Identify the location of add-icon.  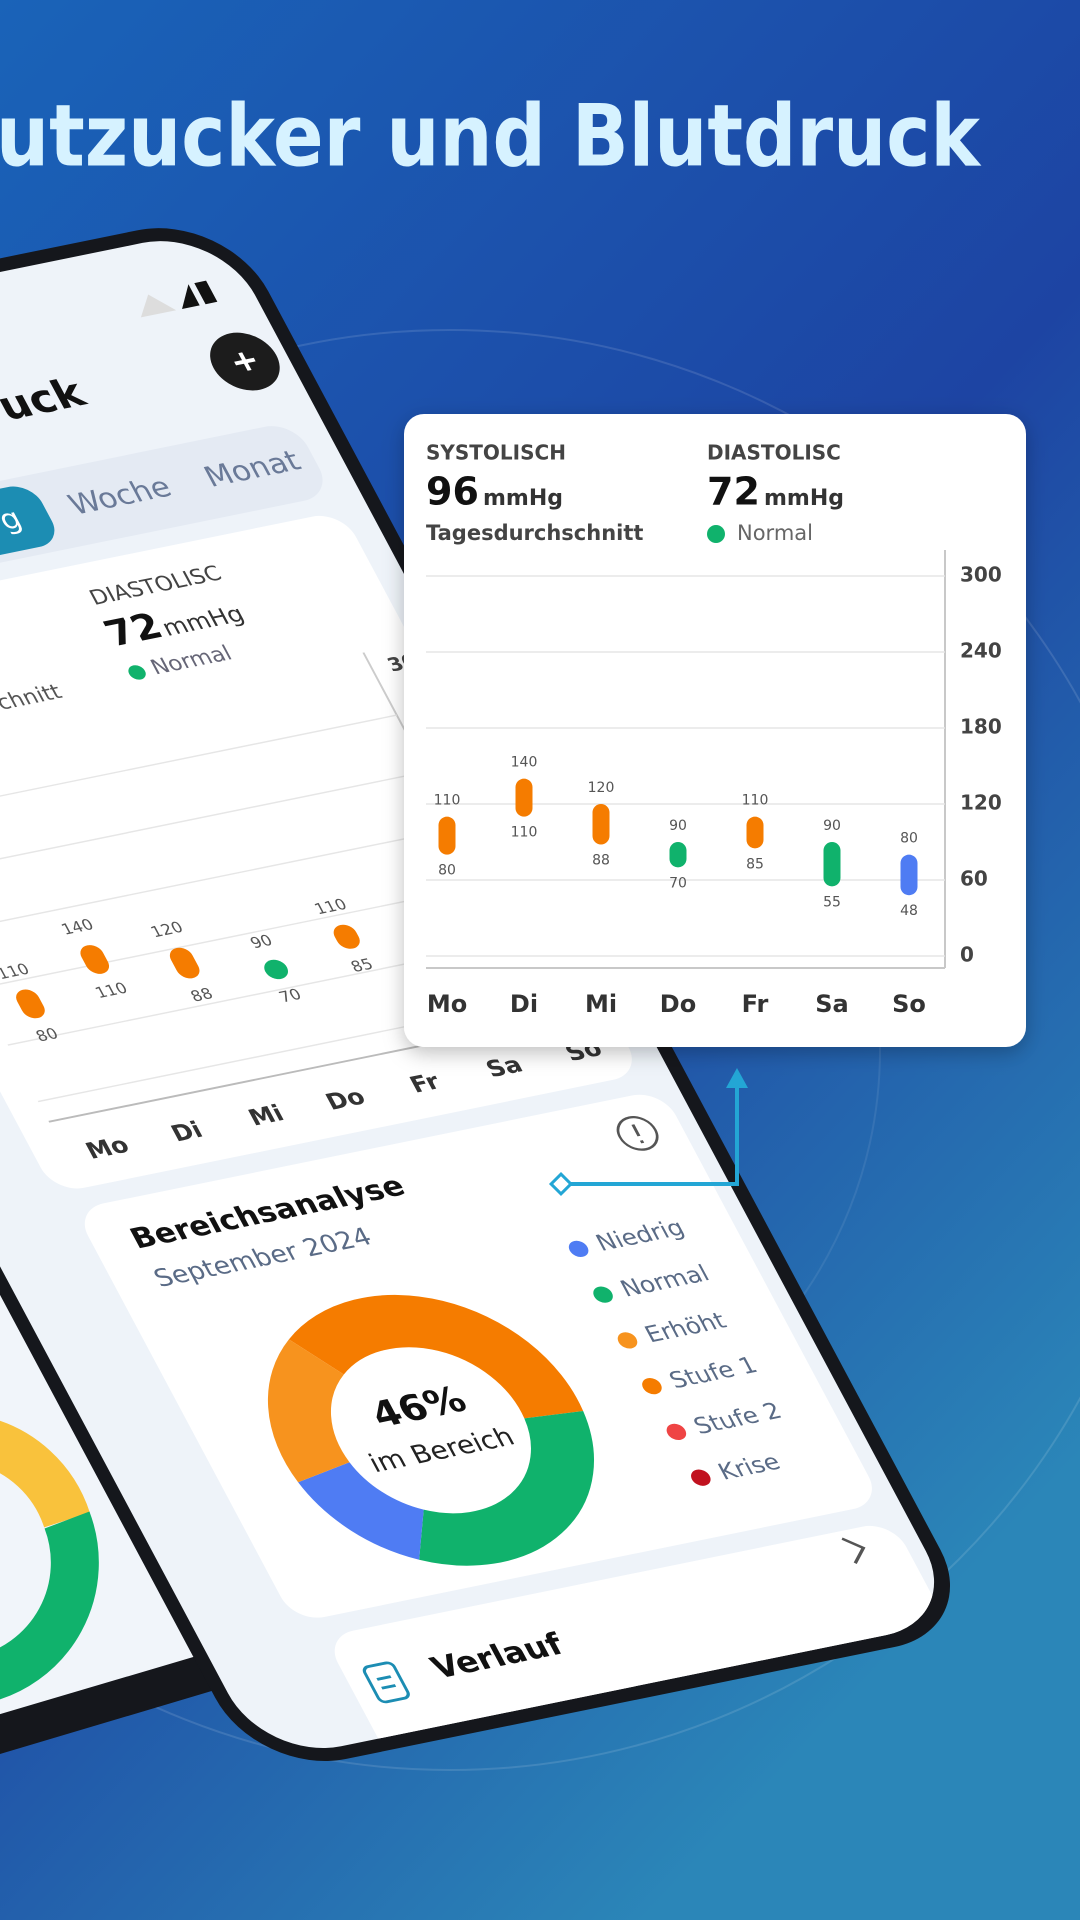
(245, 361).